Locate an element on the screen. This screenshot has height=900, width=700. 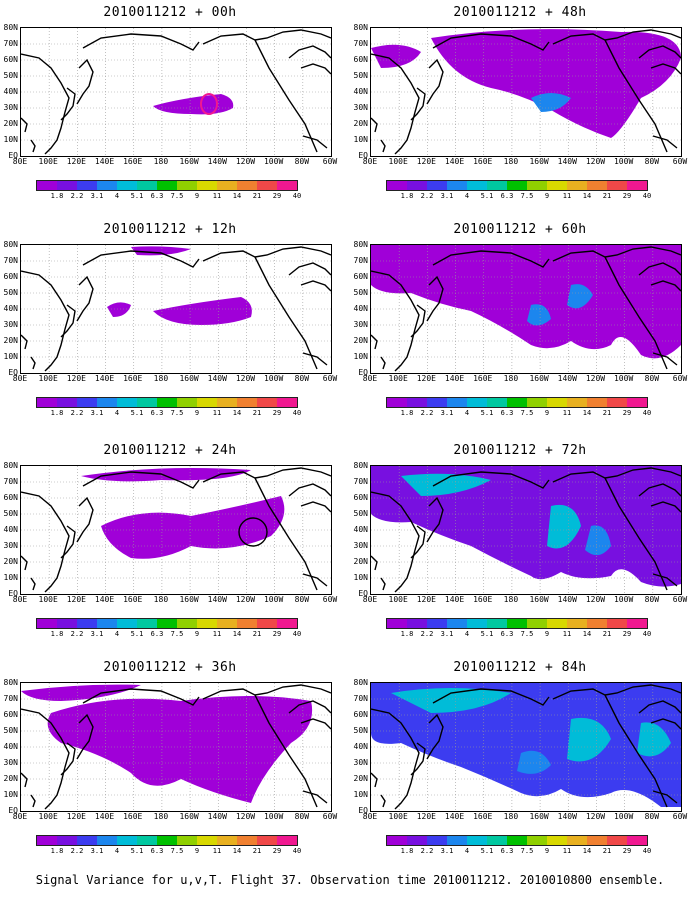
colorbar-label: 6.3 is located at coordinates (507, 634).